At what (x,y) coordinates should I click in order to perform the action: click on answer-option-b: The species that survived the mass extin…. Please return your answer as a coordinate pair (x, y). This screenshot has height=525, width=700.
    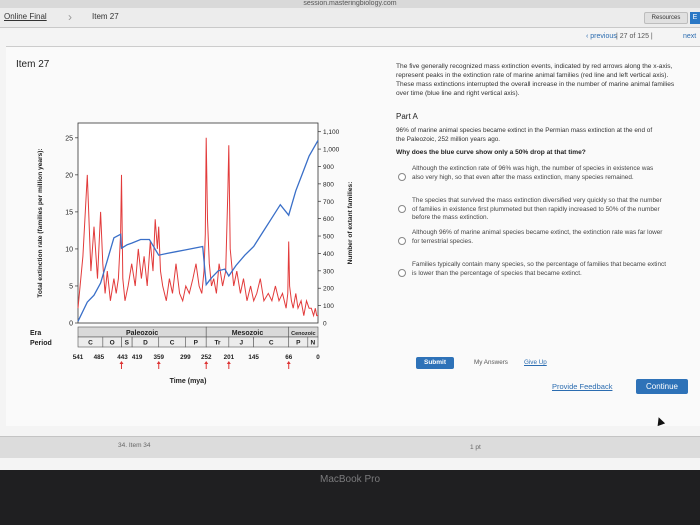
    Looking at the image, I should click on (531, 213).